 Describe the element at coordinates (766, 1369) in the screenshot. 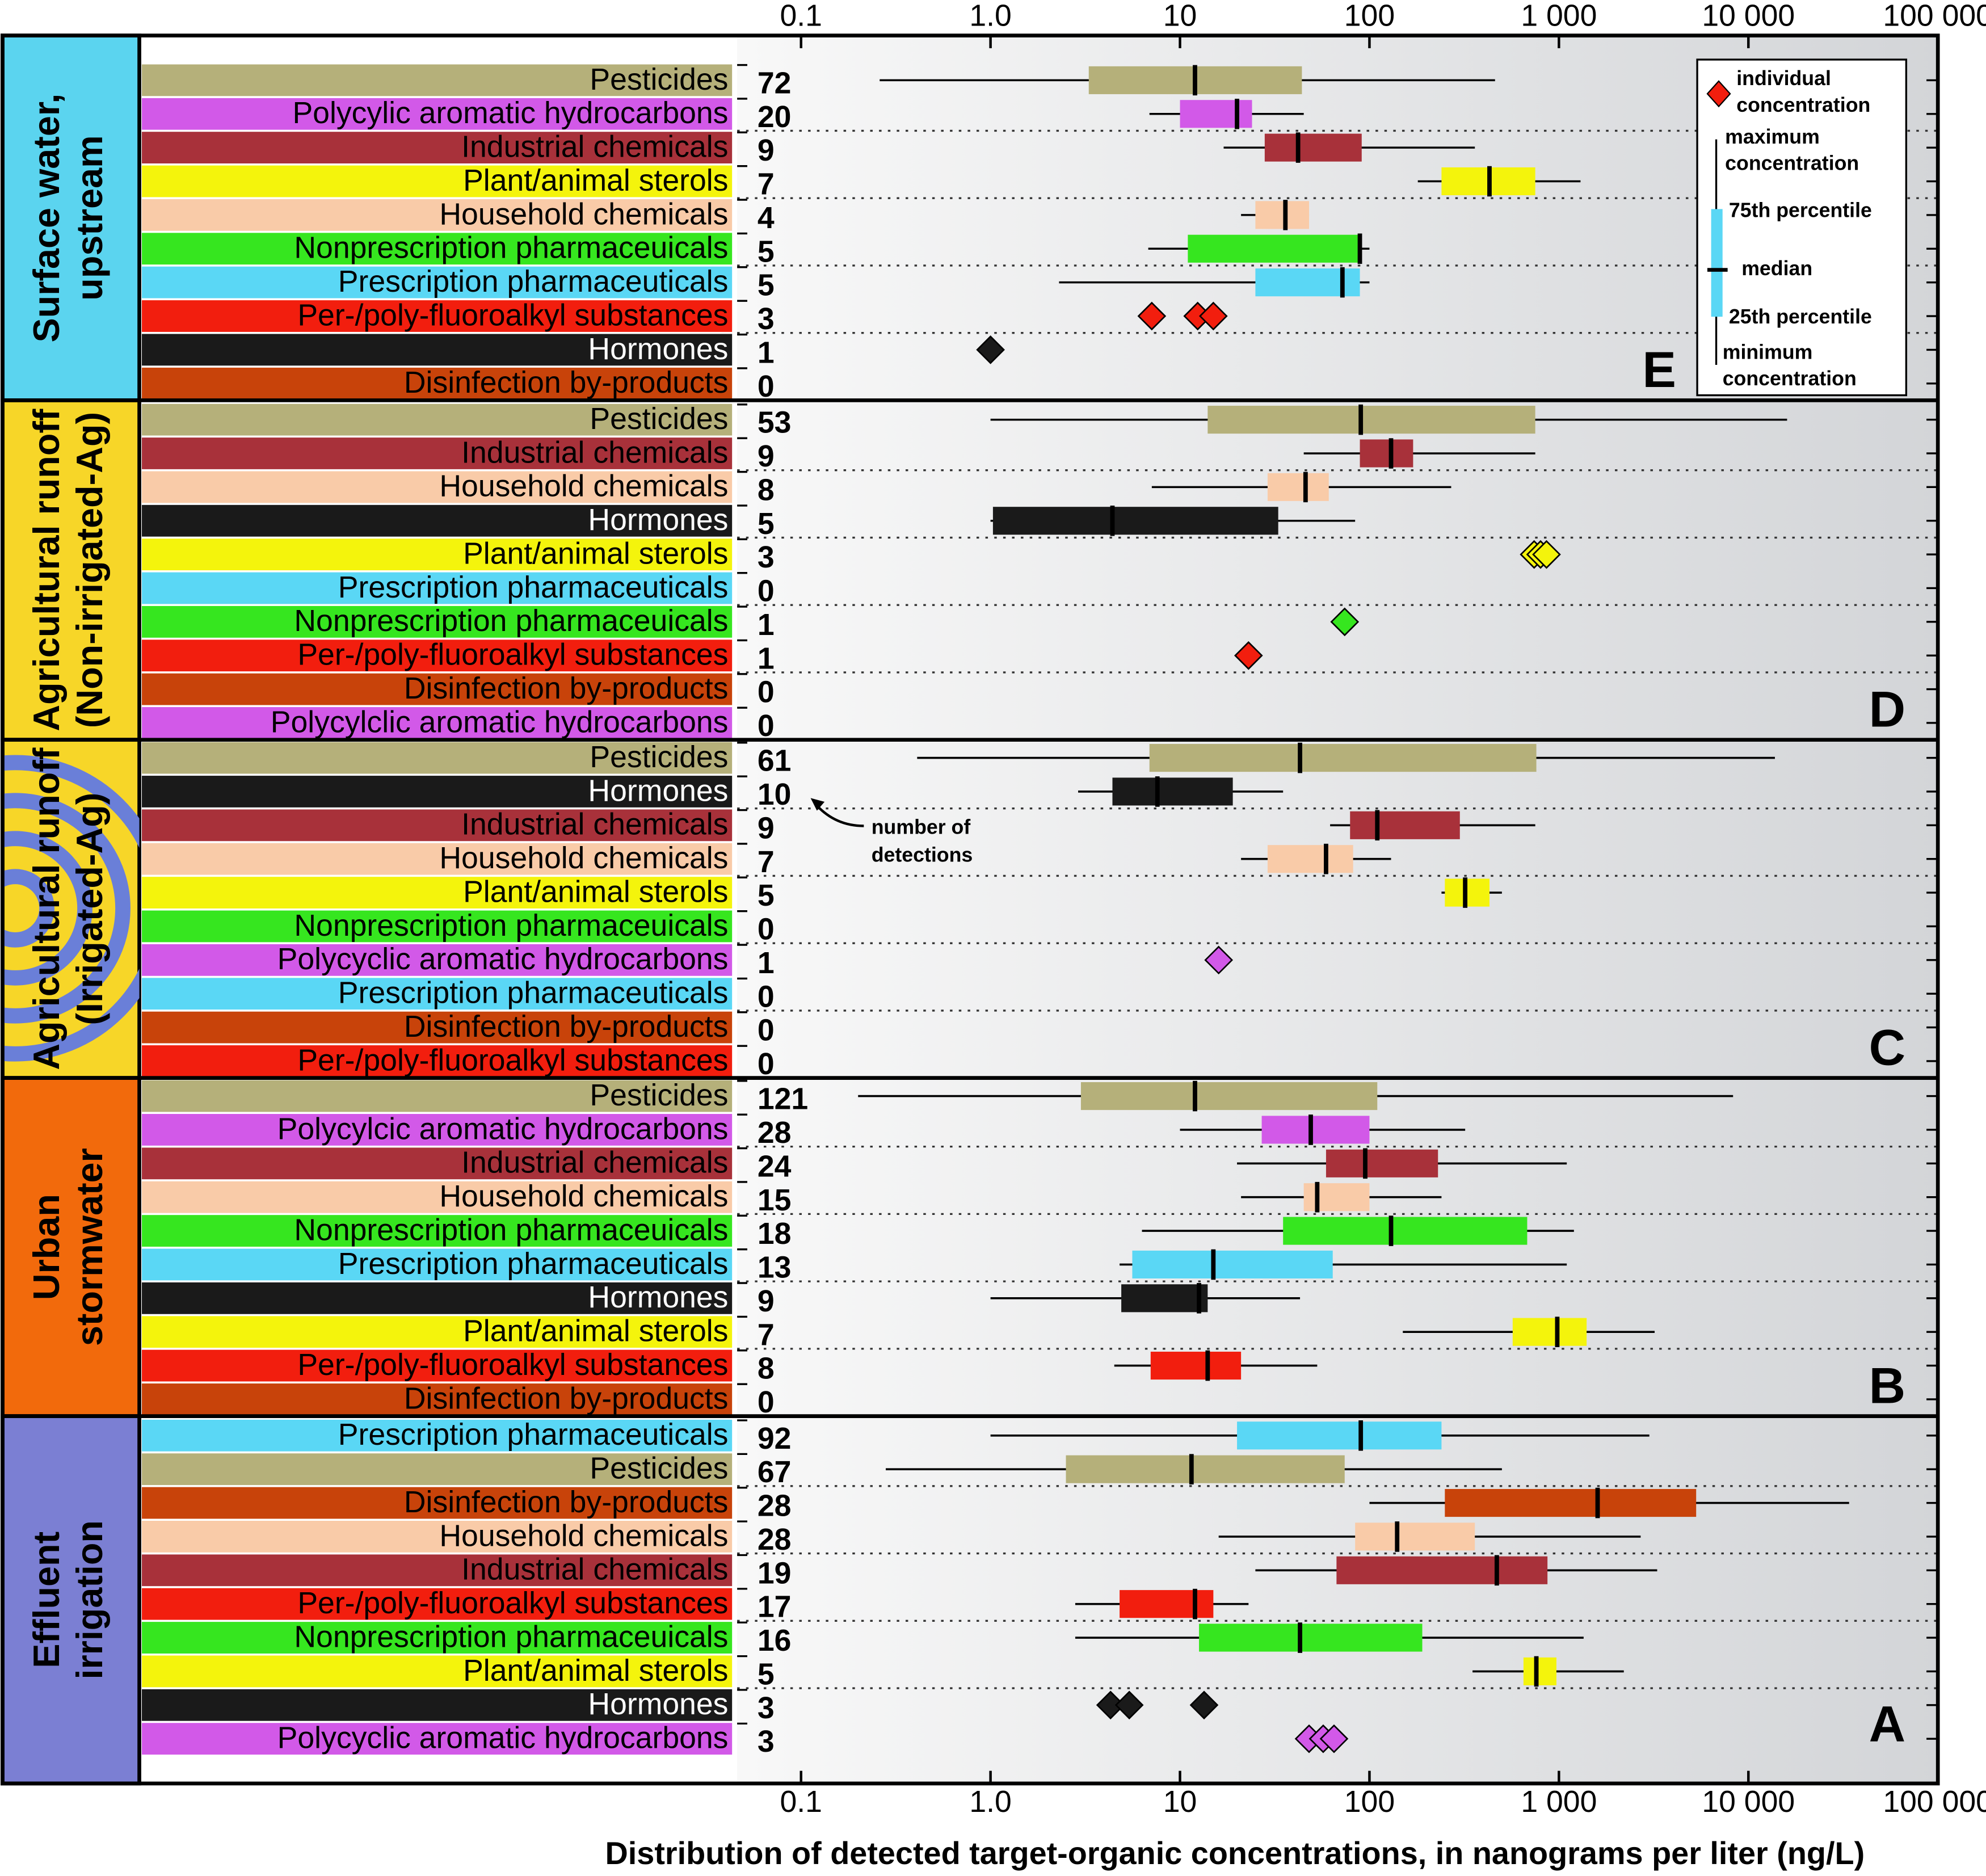

I see `detection-count: 8` at that location.